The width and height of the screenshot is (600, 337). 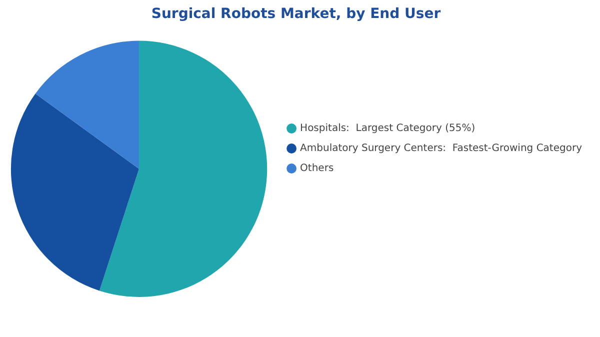 What do you see at coordinates (441, 148) in the screenshot?
I see `legend-label: Ambulatory Surgery Centers: Fastest-Growing Category` at bounding box center [441, 148].